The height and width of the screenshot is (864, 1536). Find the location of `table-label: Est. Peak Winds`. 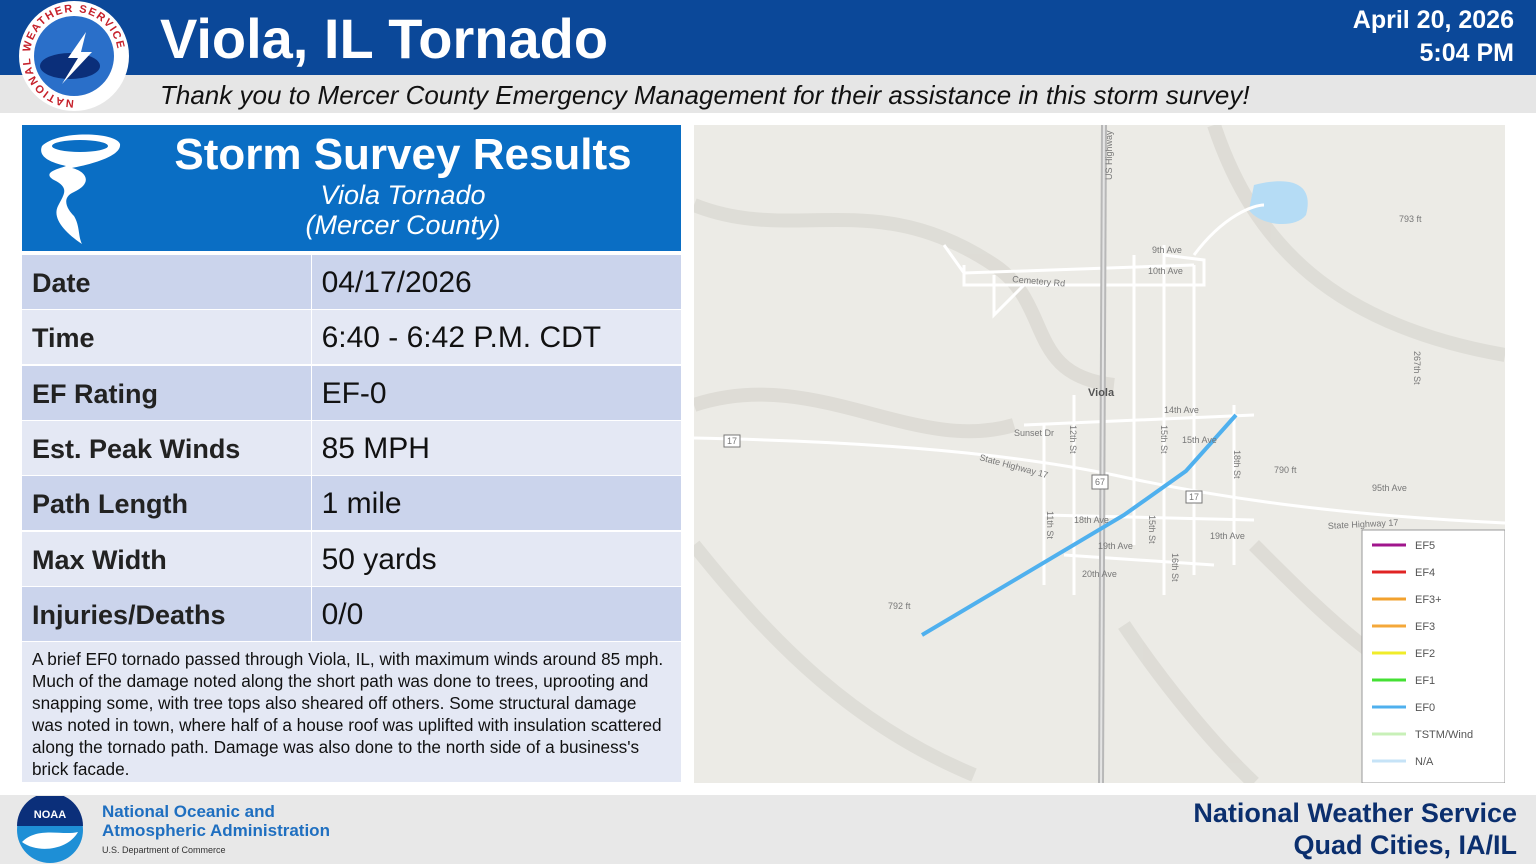

table-label: Est. Peak Winds is located at coordinates (166, 447).